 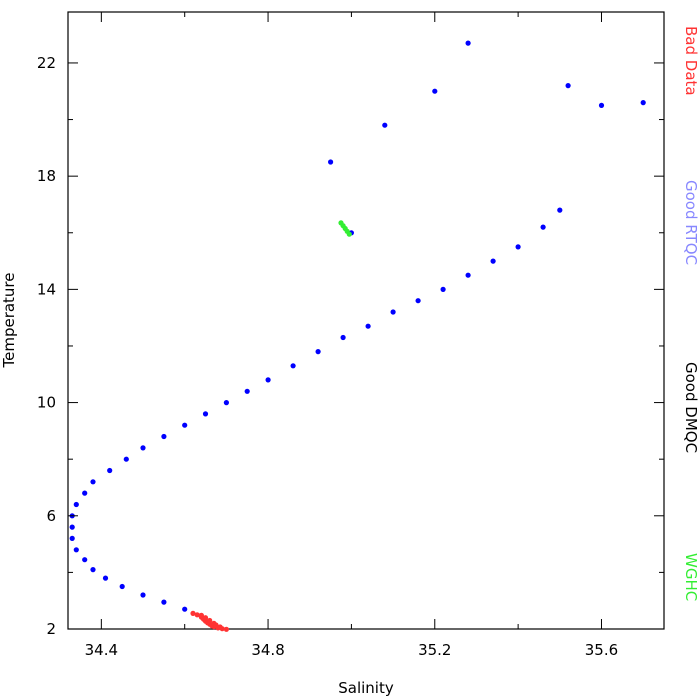 I want to click on y-tick-label: 14, so click(x=46, y=289).